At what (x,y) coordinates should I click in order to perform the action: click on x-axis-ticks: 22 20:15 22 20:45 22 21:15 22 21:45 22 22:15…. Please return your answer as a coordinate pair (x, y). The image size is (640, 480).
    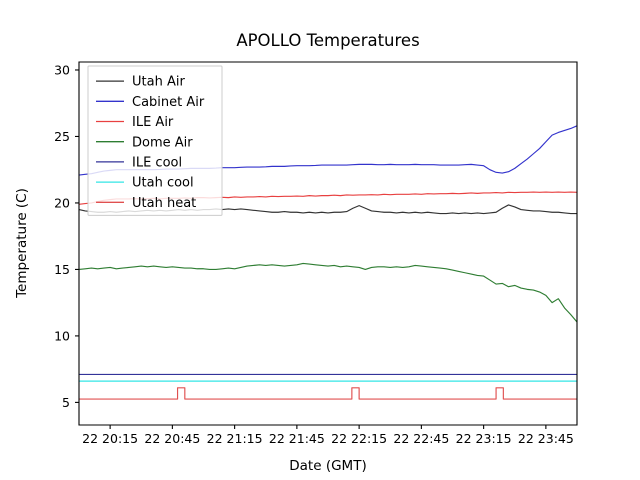
    Looking at the image, I should click on (328, 435).